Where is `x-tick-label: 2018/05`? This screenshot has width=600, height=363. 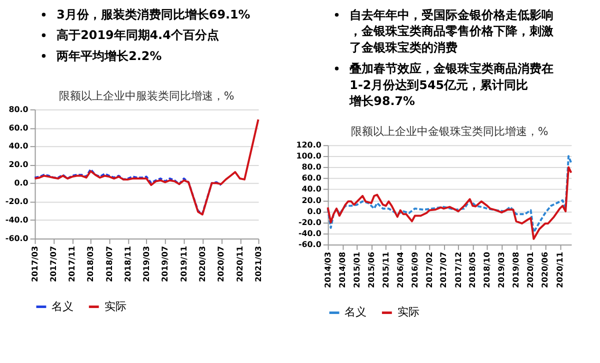 x-tick-label: 2018/05 is located at coordinates (473, 270).